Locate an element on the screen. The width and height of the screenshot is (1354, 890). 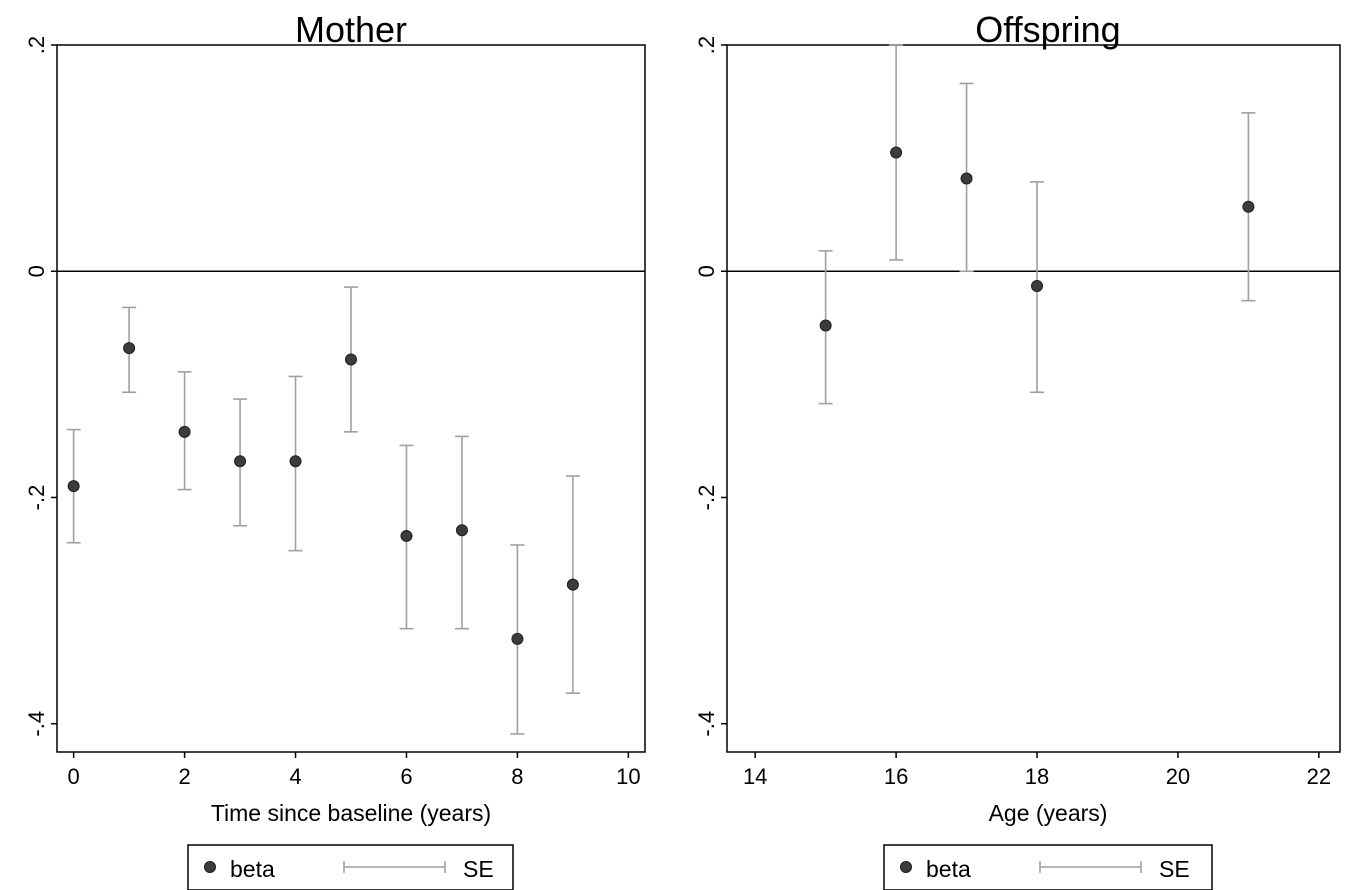
x-axis-label: Age (years) is located at coordinates (1048, 813).